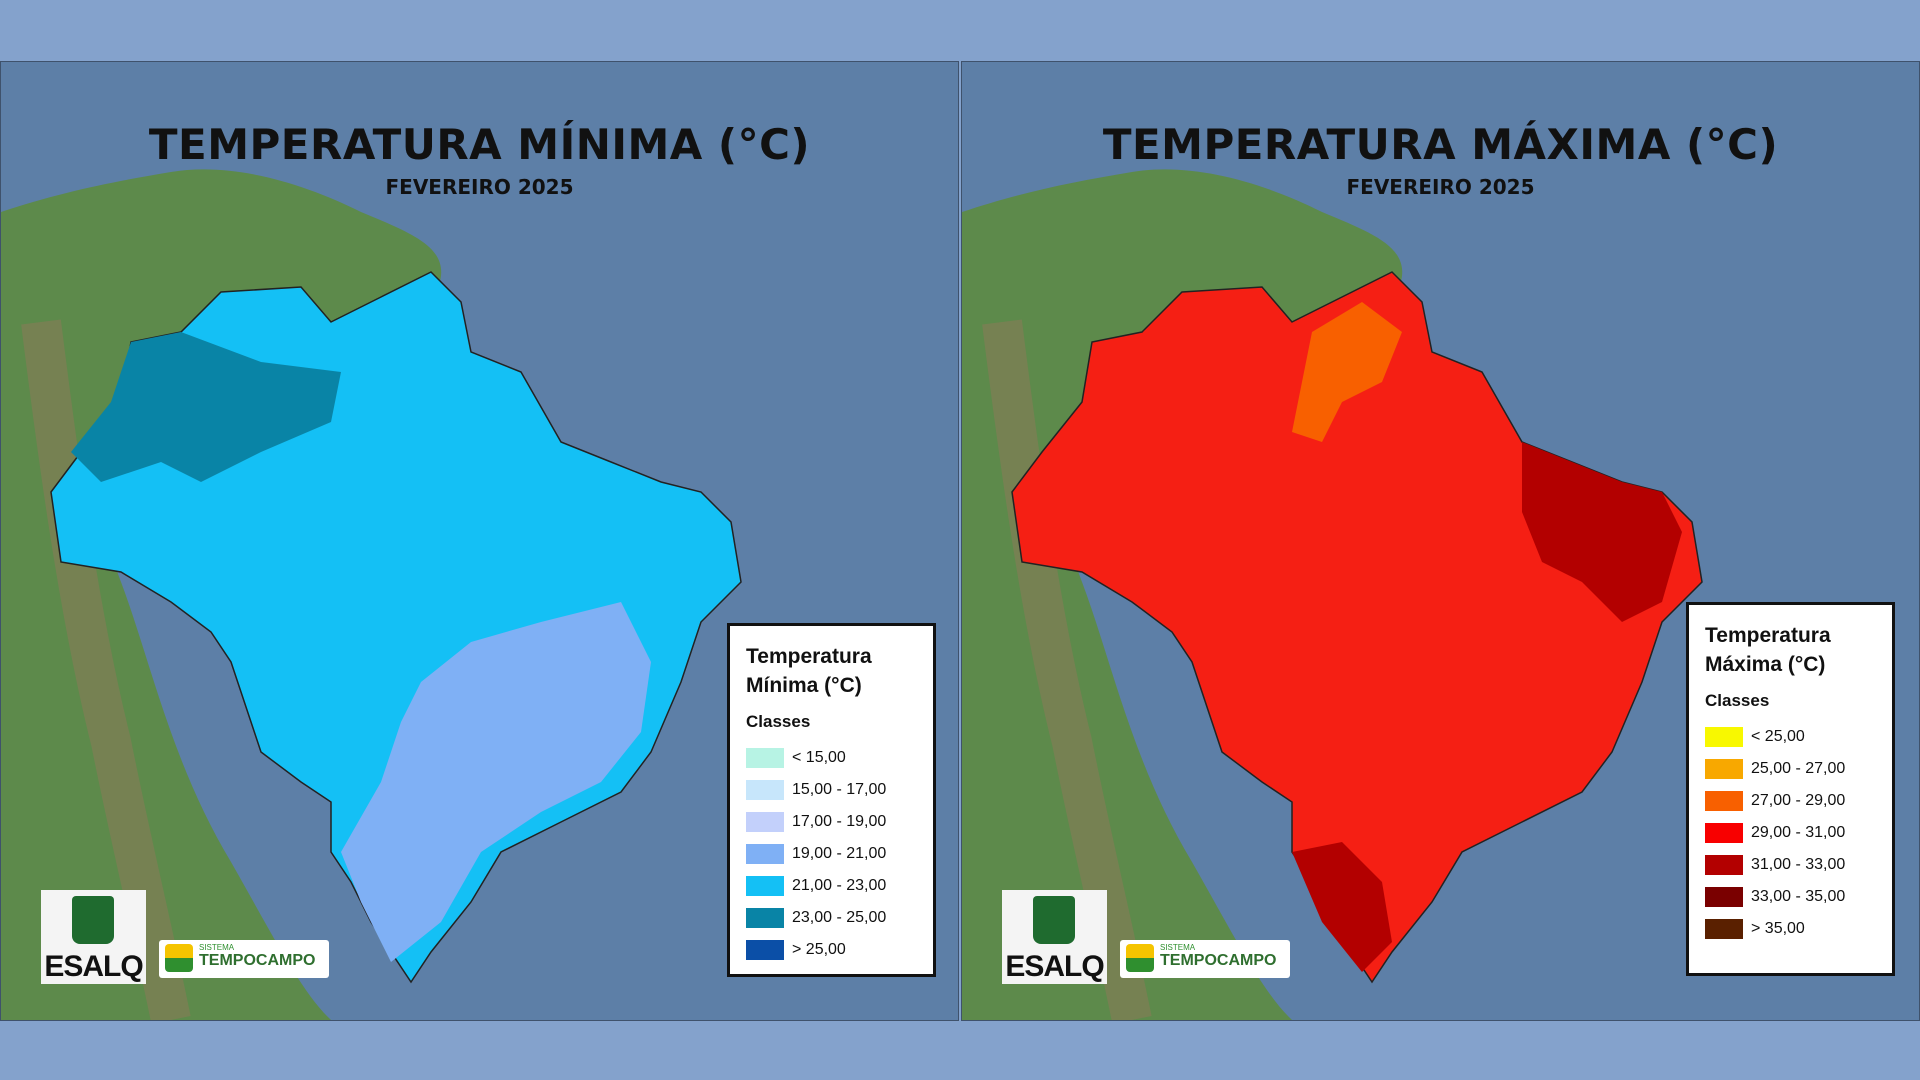 Image resolution: width=1920 pixels, height=1080 pixels. I want to click on legend-label: 21,00 - 23,00, so click(839, 885).